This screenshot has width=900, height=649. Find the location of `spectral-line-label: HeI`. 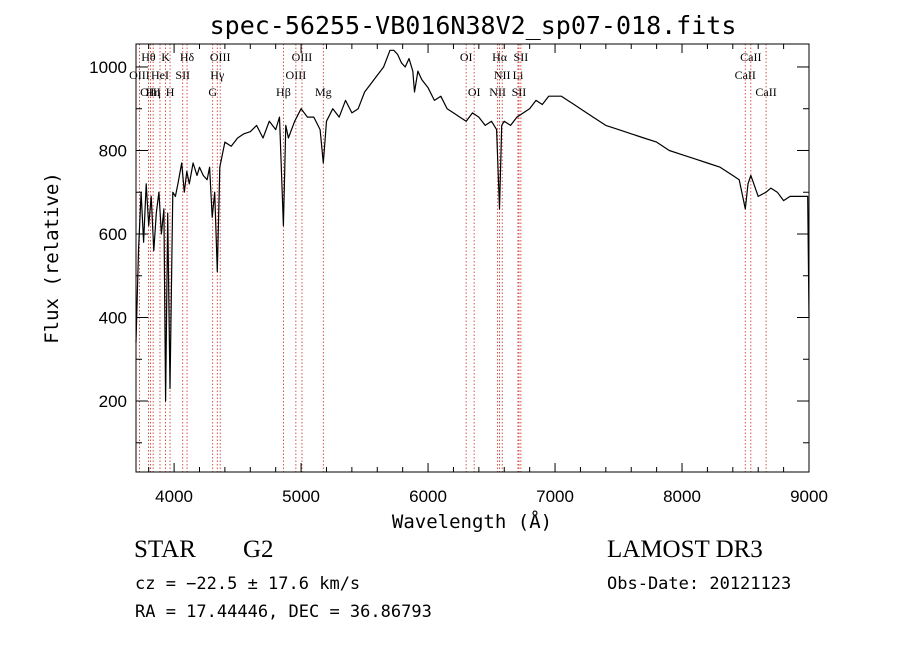

spectral-line-label: HeI is located at coordinates (160, 75).